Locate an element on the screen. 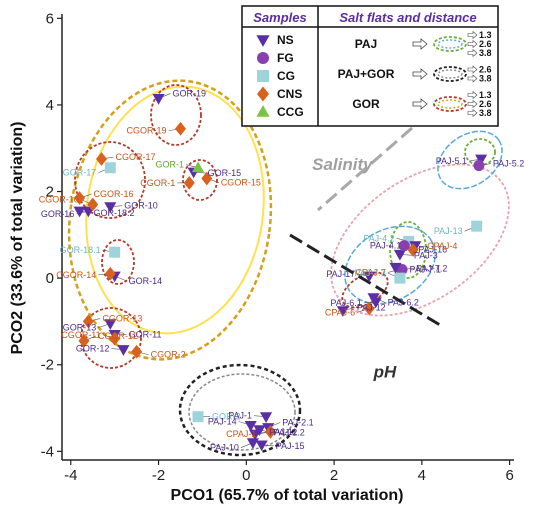 Image resolution: width=550 pixels, height=514 pixels. annotation-layer: Salinity pH is located at coordinates (354, 268).